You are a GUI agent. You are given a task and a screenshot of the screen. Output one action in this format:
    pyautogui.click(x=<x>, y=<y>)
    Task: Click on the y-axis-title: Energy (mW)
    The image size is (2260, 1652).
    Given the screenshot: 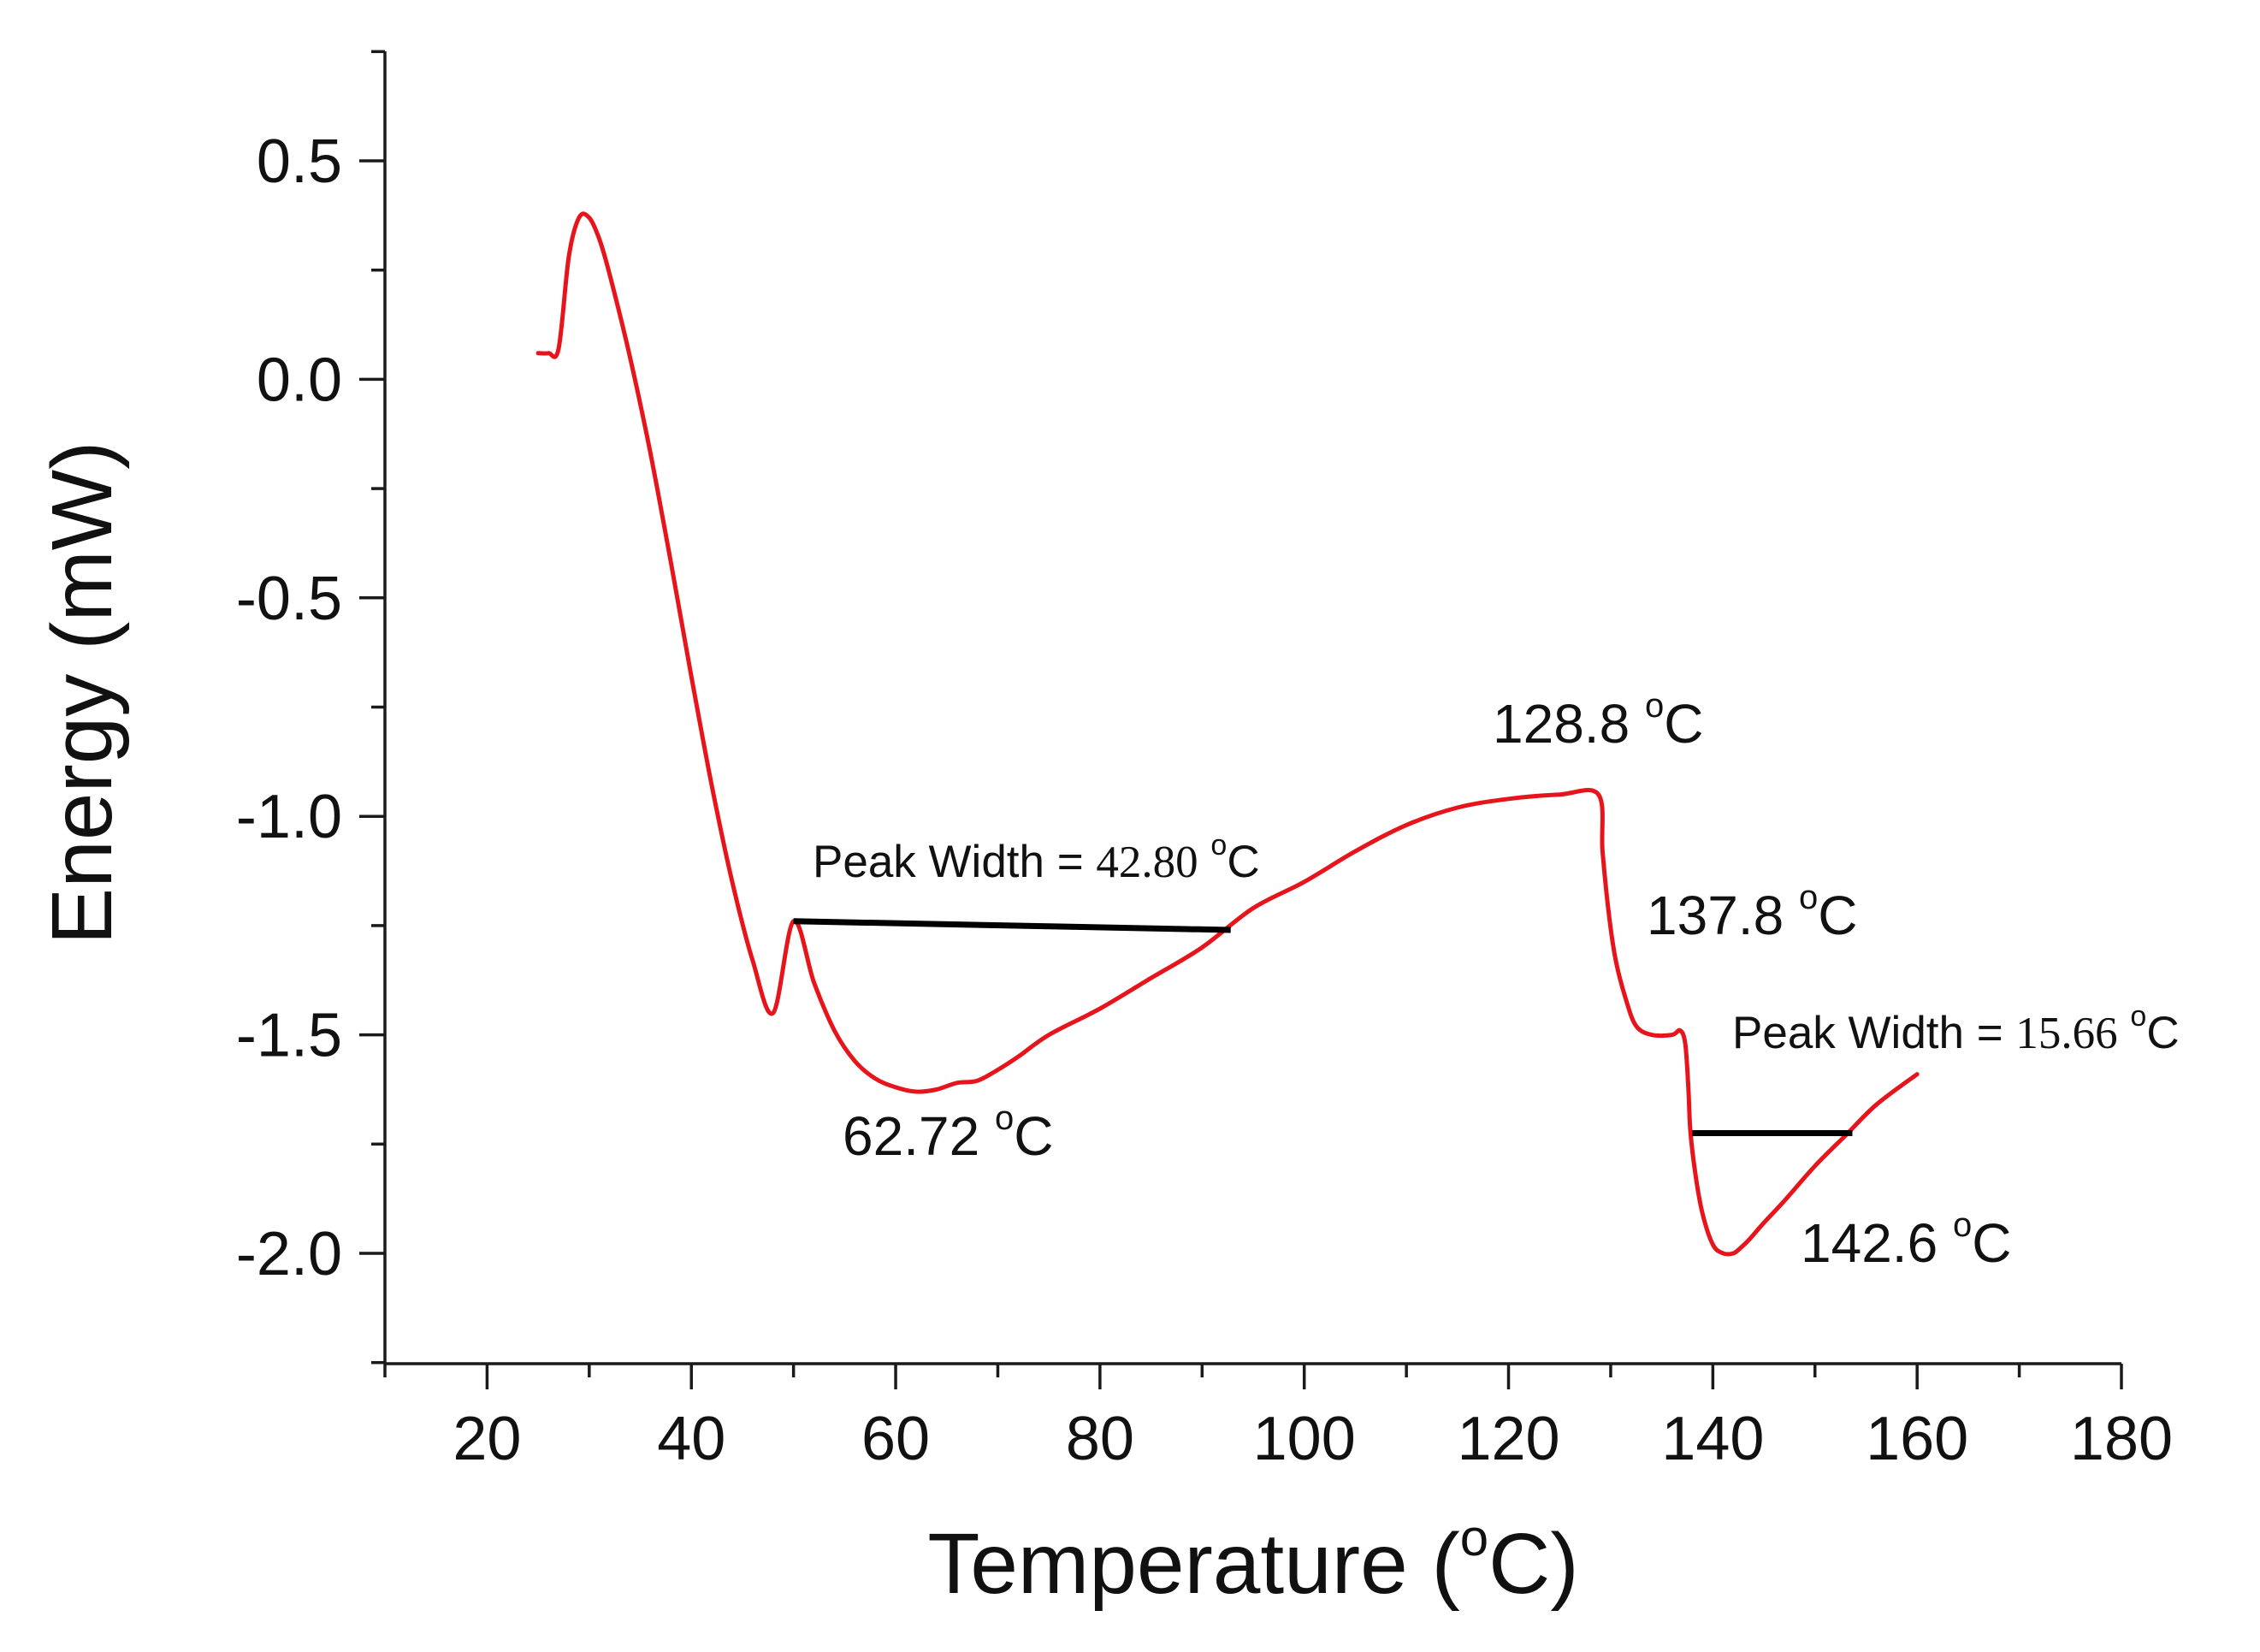 What is the action you would take?
    pyautogui.click(x=82, y=693)
    